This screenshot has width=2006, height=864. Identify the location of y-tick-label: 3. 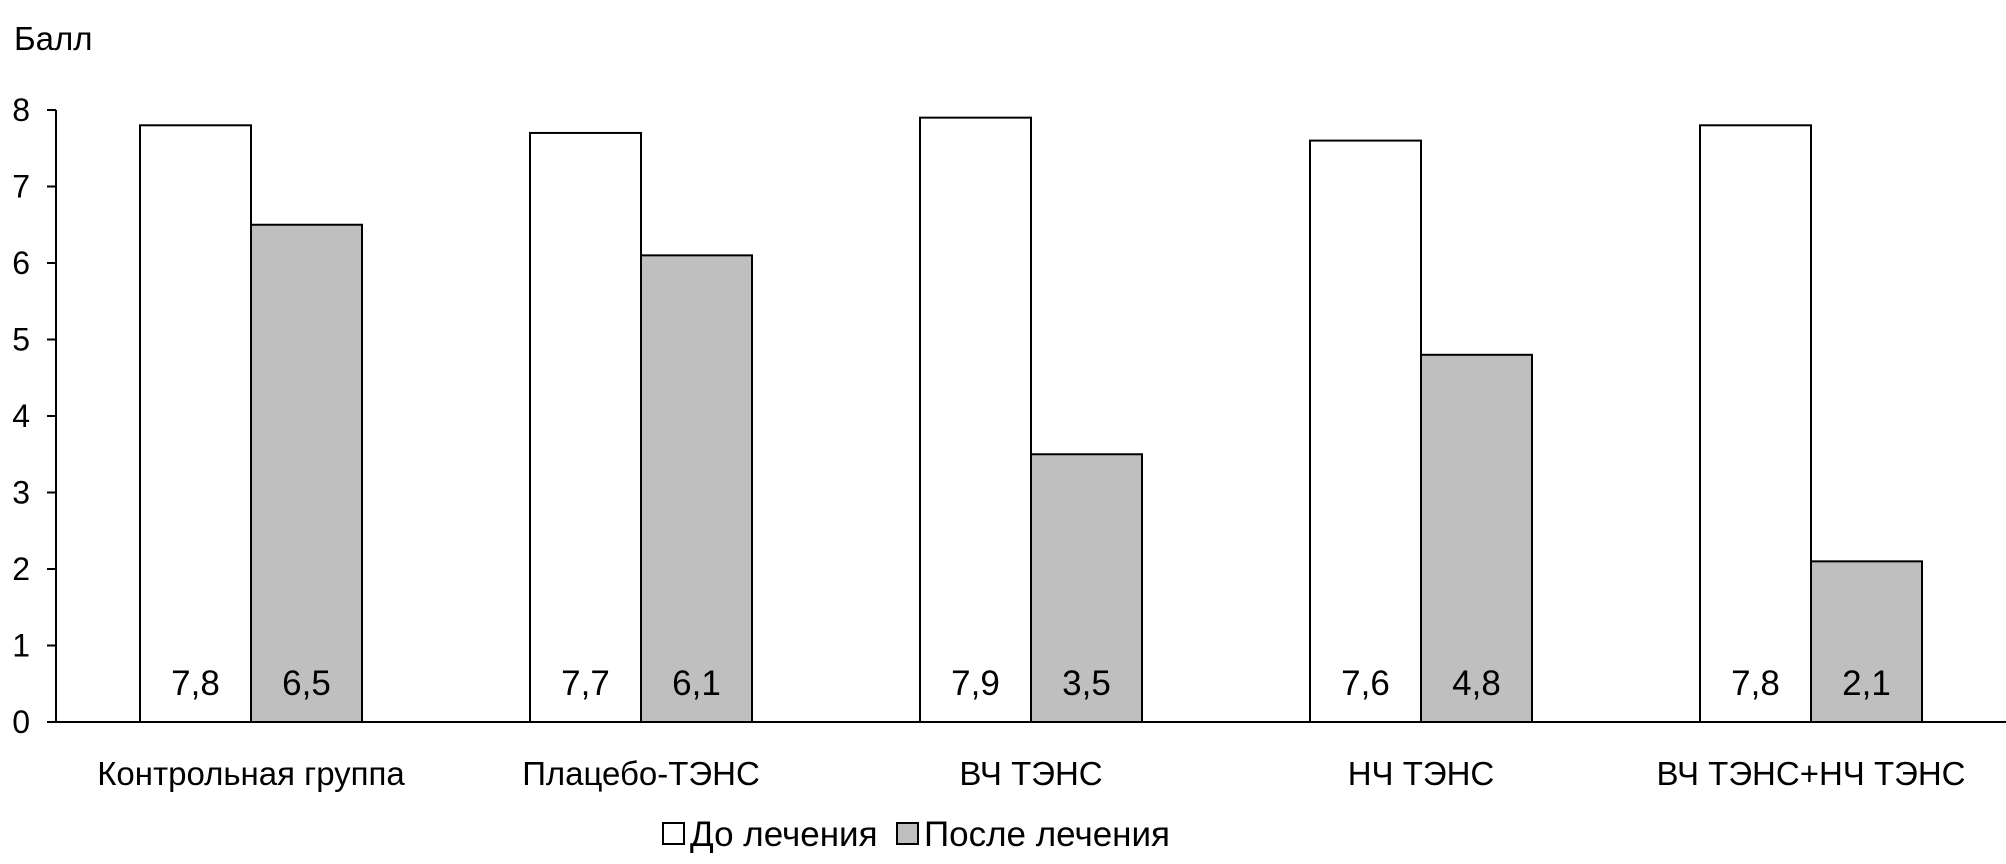
(21, 493).